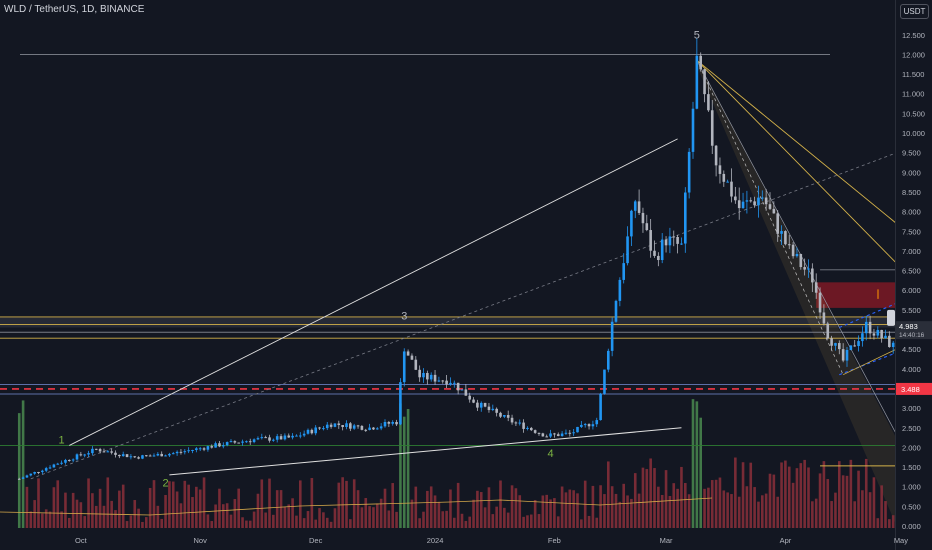 Image resolution: width=932 pixels, height=550 pixels. What do you see at coordinates (911, 290) in the screenshot?
I see `y-tick-label: 6.000` at bounding box center [911, 290].